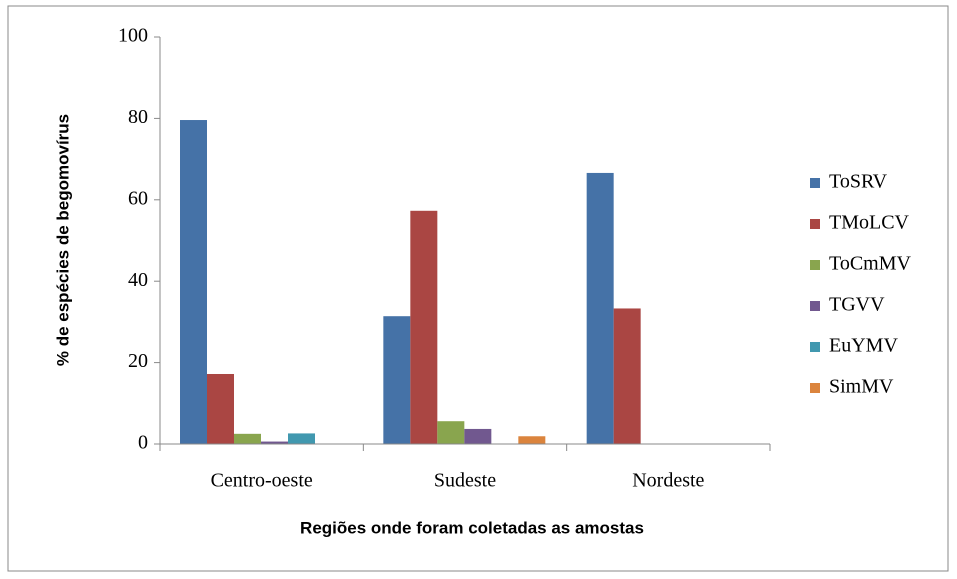 The image size is (957, 579). What do you see at coordinates (262, 481) in the screenshot?
I see `x-tick-label: Centro-oeste` at bounding box center [262, 481].